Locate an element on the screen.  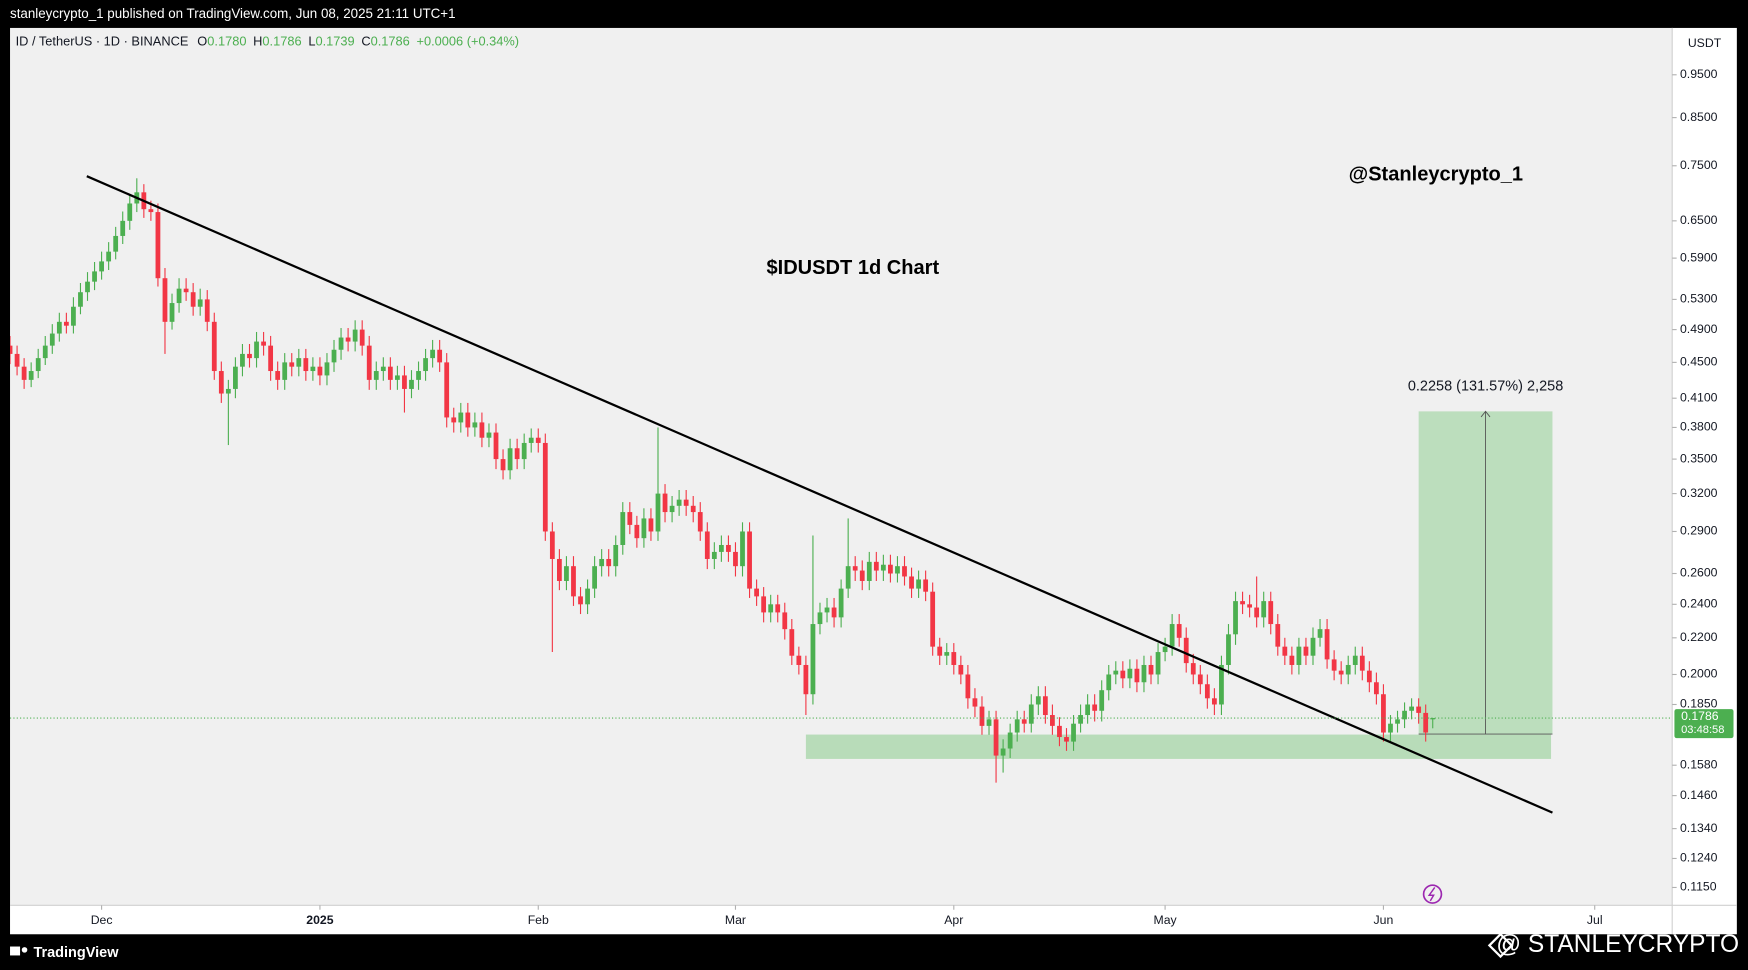
x-tick-label: Apr is located at coordinates (953, 920).